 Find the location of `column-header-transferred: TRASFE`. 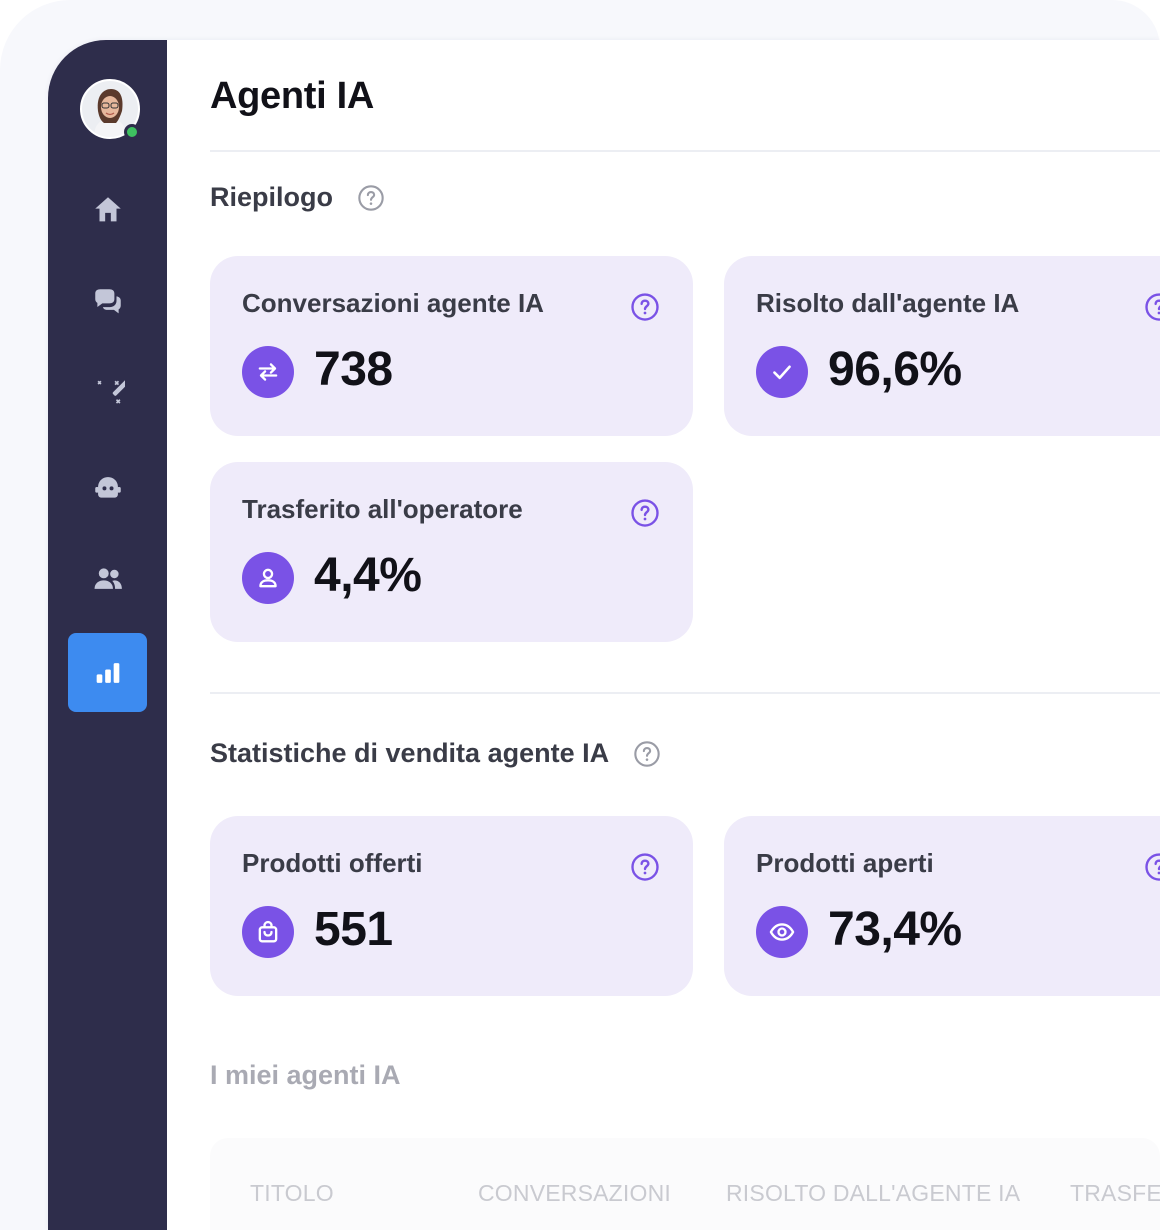

column-header-transferred: TRASFE is located at coordinates (1115, 1193).